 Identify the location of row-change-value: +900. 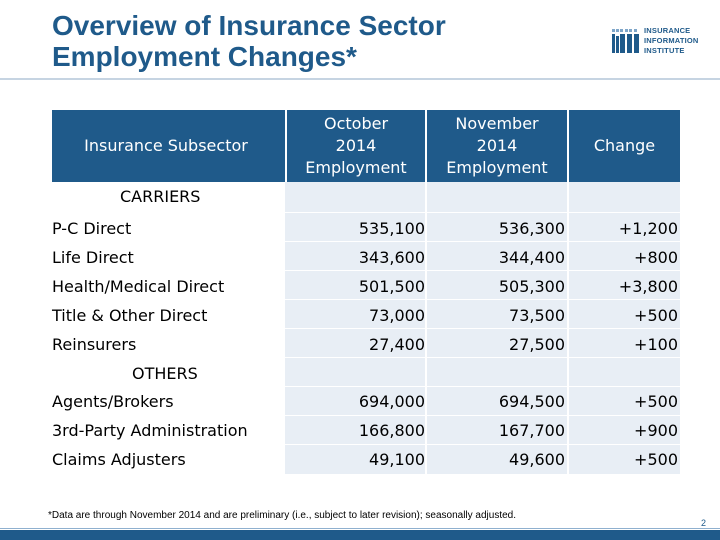
(656, 430).